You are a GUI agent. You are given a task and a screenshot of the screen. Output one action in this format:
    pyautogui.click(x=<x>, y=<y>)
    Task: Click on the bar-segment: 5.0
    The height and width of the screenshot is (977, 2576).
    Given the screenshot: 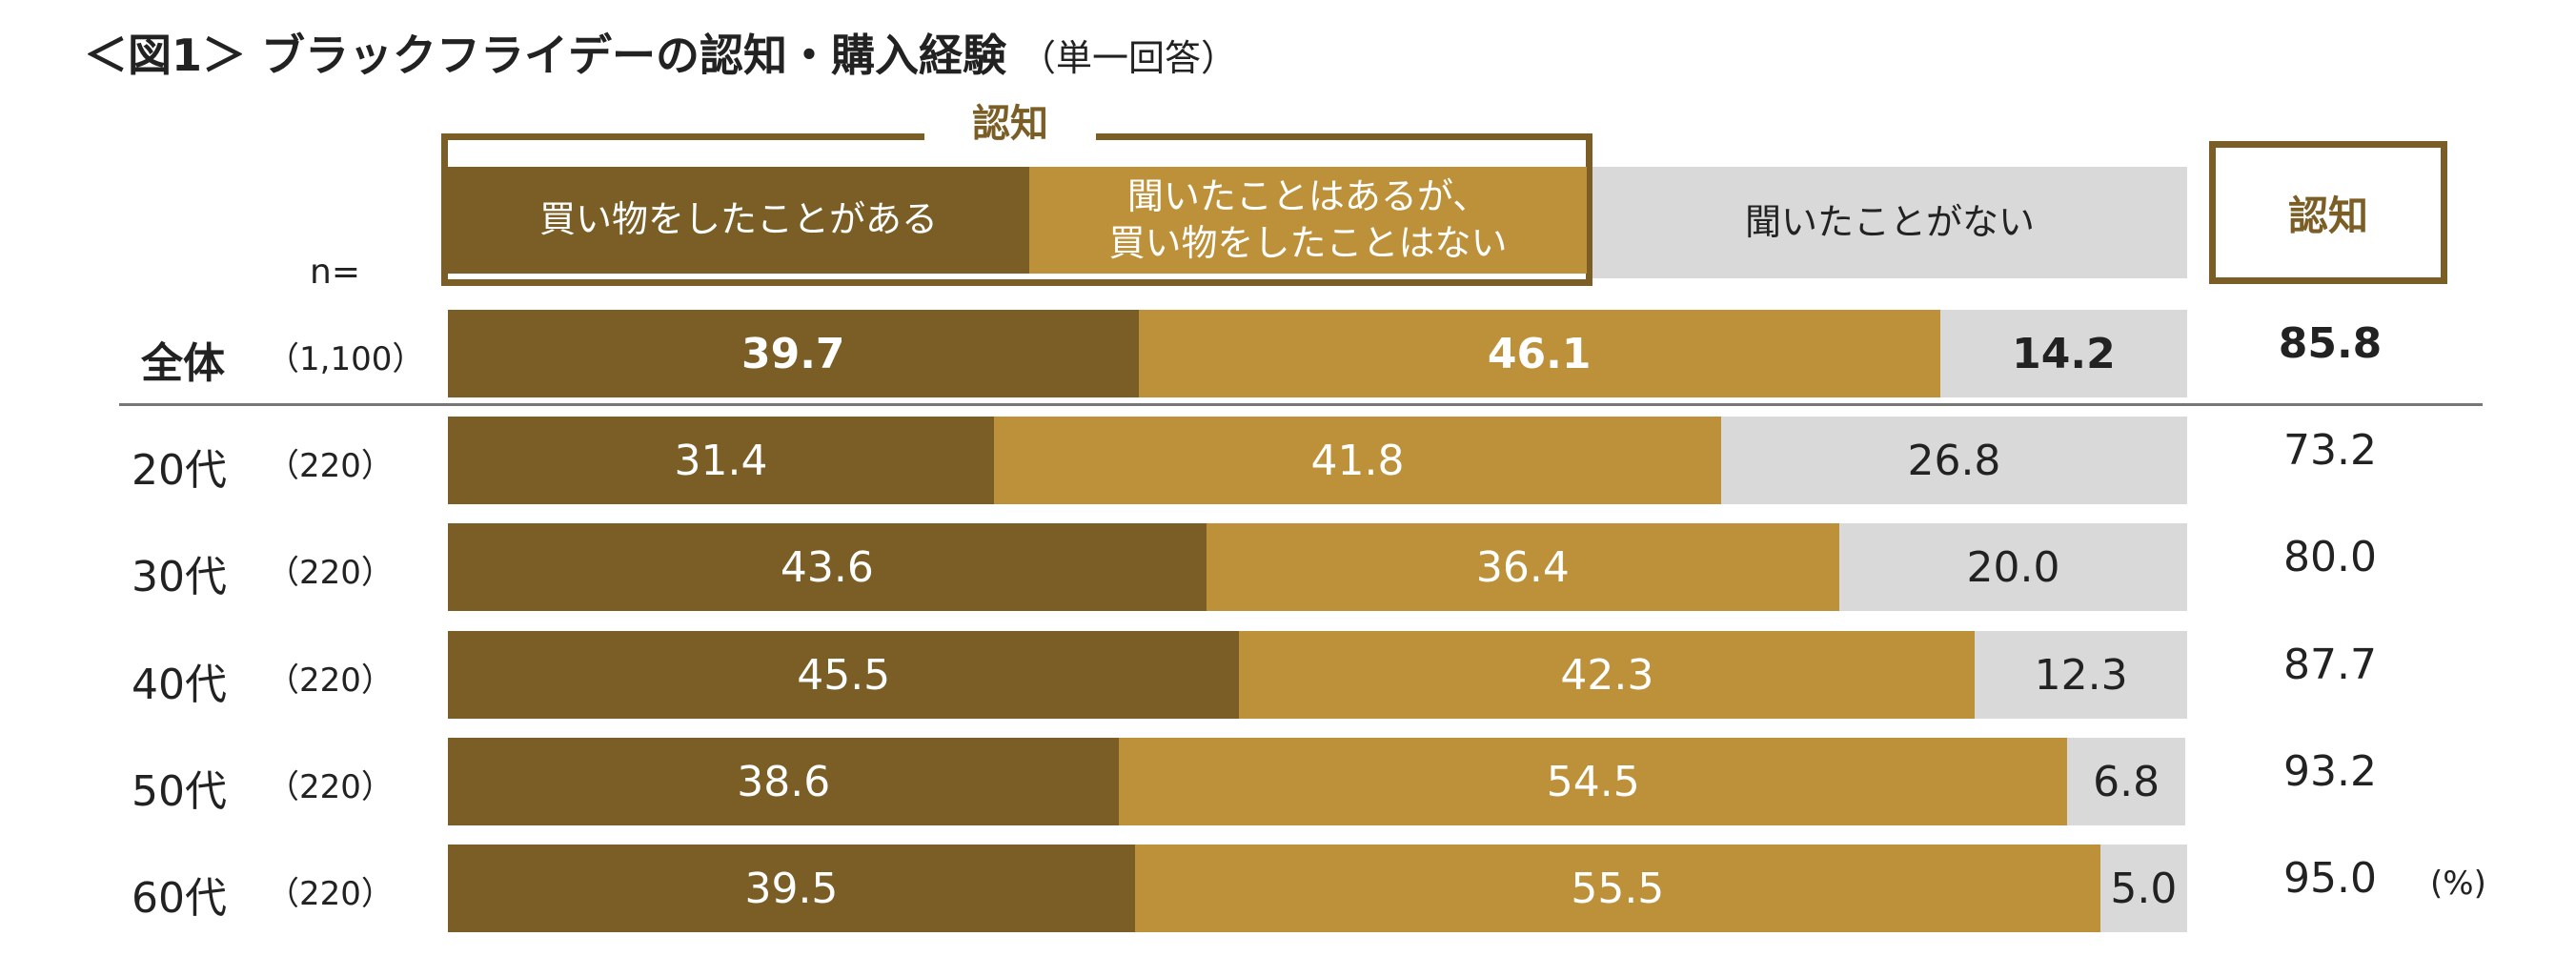 What is the action you would take?
    pyautogui.click(x=2143, y=888)
    